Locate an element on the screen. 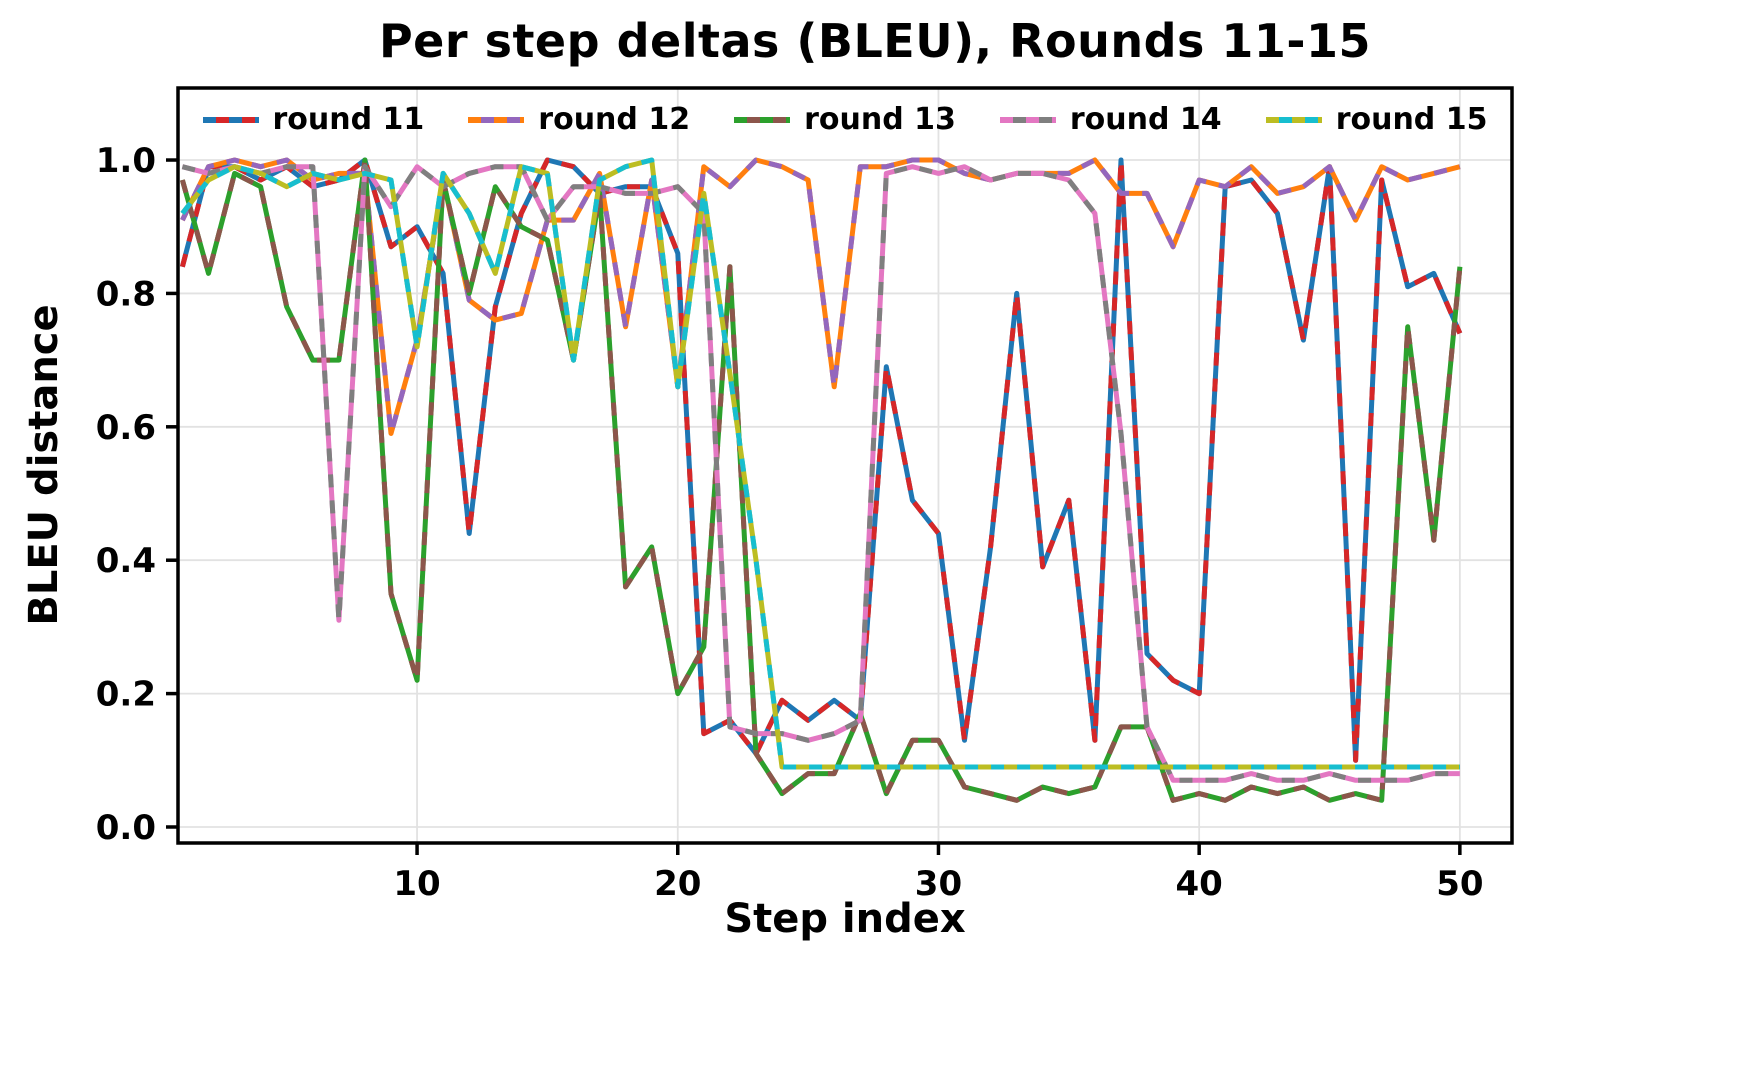 The height and width of the screenshot is (1088, 1750). legend-label: round 11 is located at coordinates (348, 119).